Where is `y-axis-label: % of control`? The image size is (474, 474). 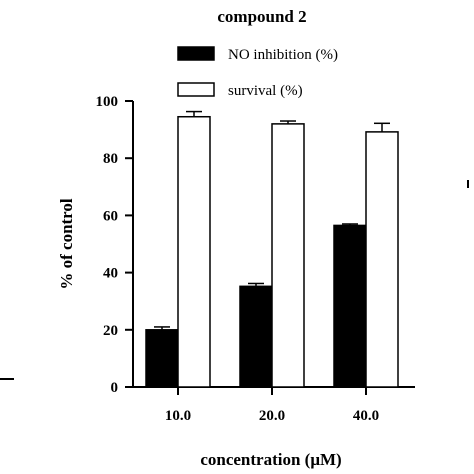 y-axis-label: % of control is located at coordinates (66, 244).